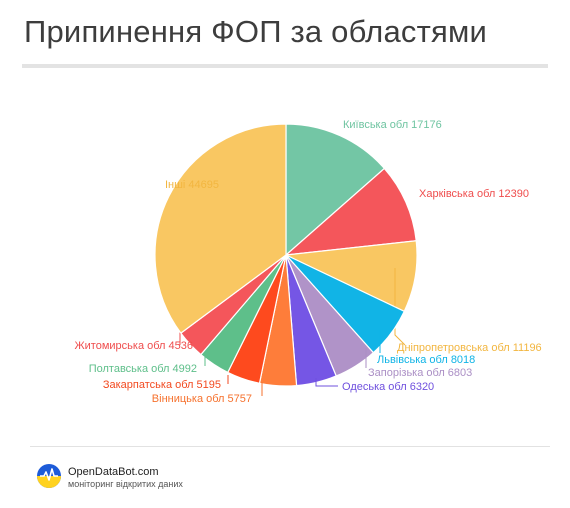 Image resolution: width=570 pixels, height=508 pixels. I want to click on slice-label: Дніпропетровська обл 11196, so click(469, 348).